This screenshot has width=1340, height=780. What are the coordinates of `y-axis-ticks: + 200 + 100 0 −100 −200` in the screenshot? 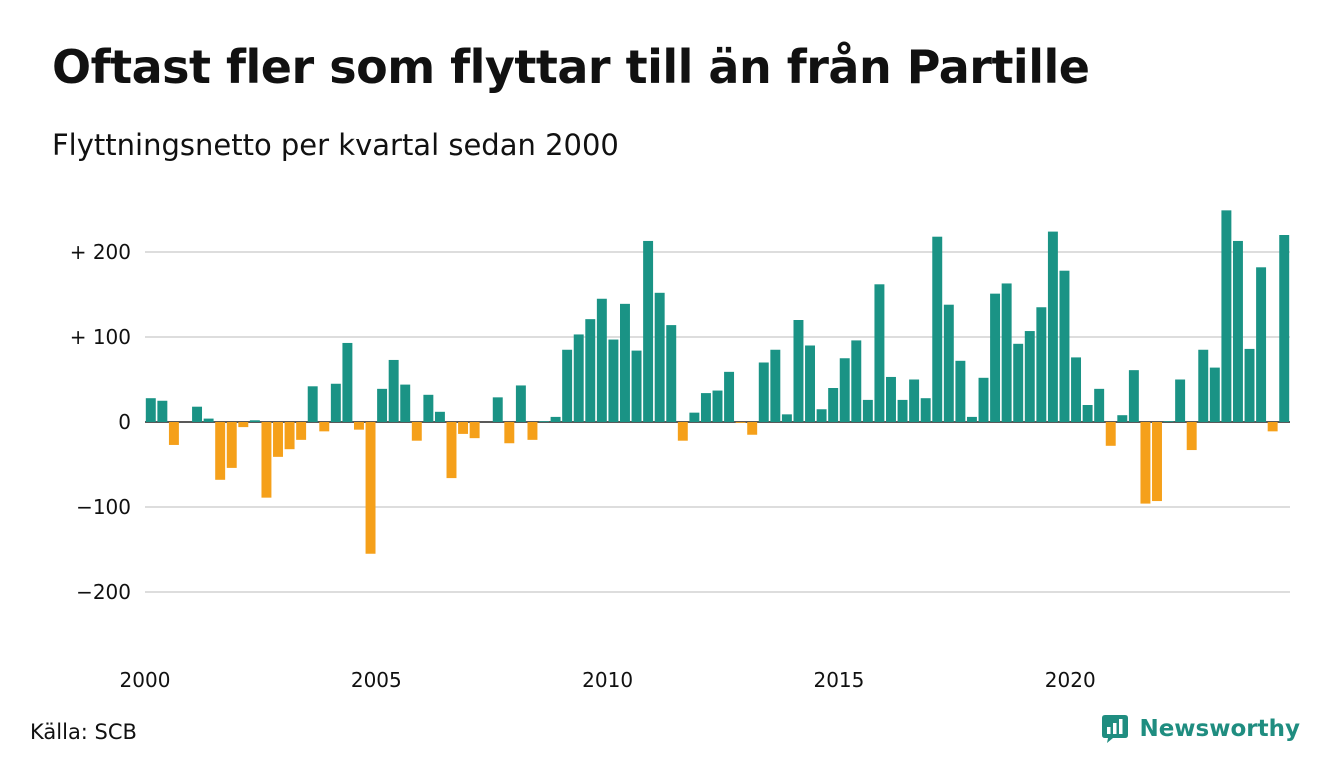 It's located at (100, 422).